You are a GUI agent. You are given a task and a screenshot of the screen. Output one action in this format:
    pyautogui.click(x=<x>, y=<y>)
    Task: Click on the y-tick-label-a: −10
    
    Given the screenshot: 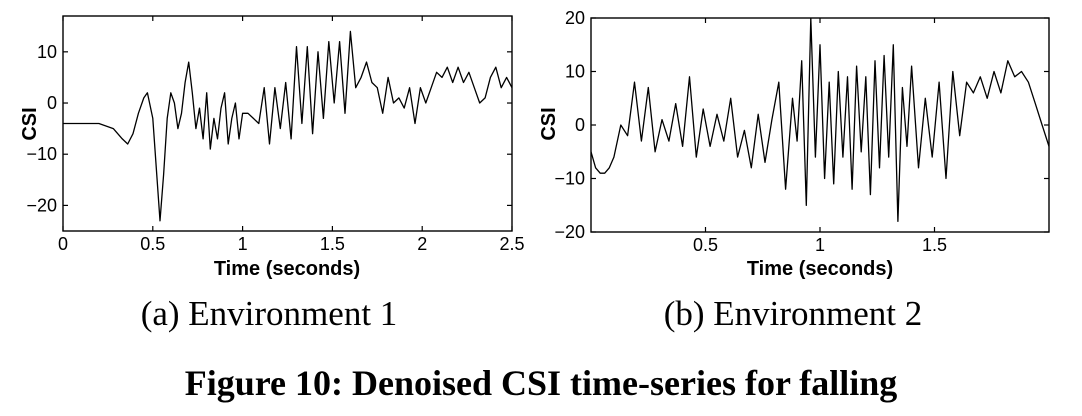 What is the action you would take?
    pyautogui.click(x=41, y=154)
    